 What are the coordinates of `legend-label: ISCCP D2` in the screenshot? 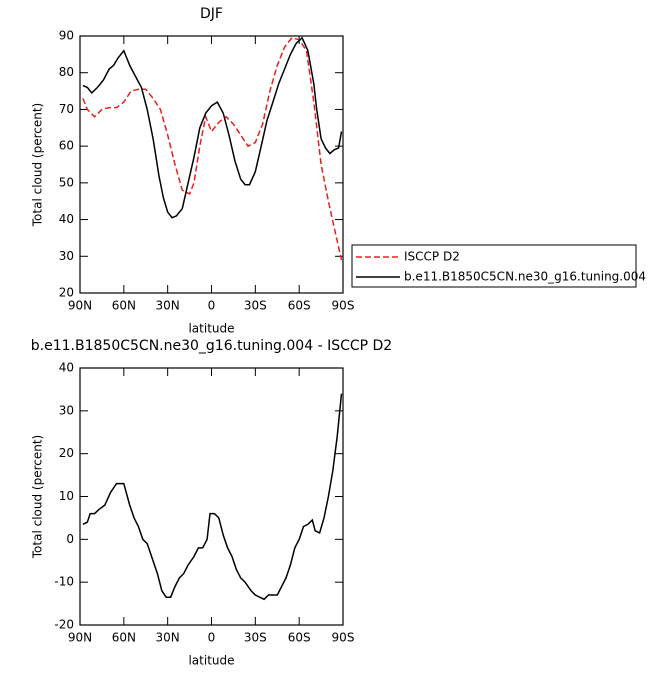 It's located at (432, 257).